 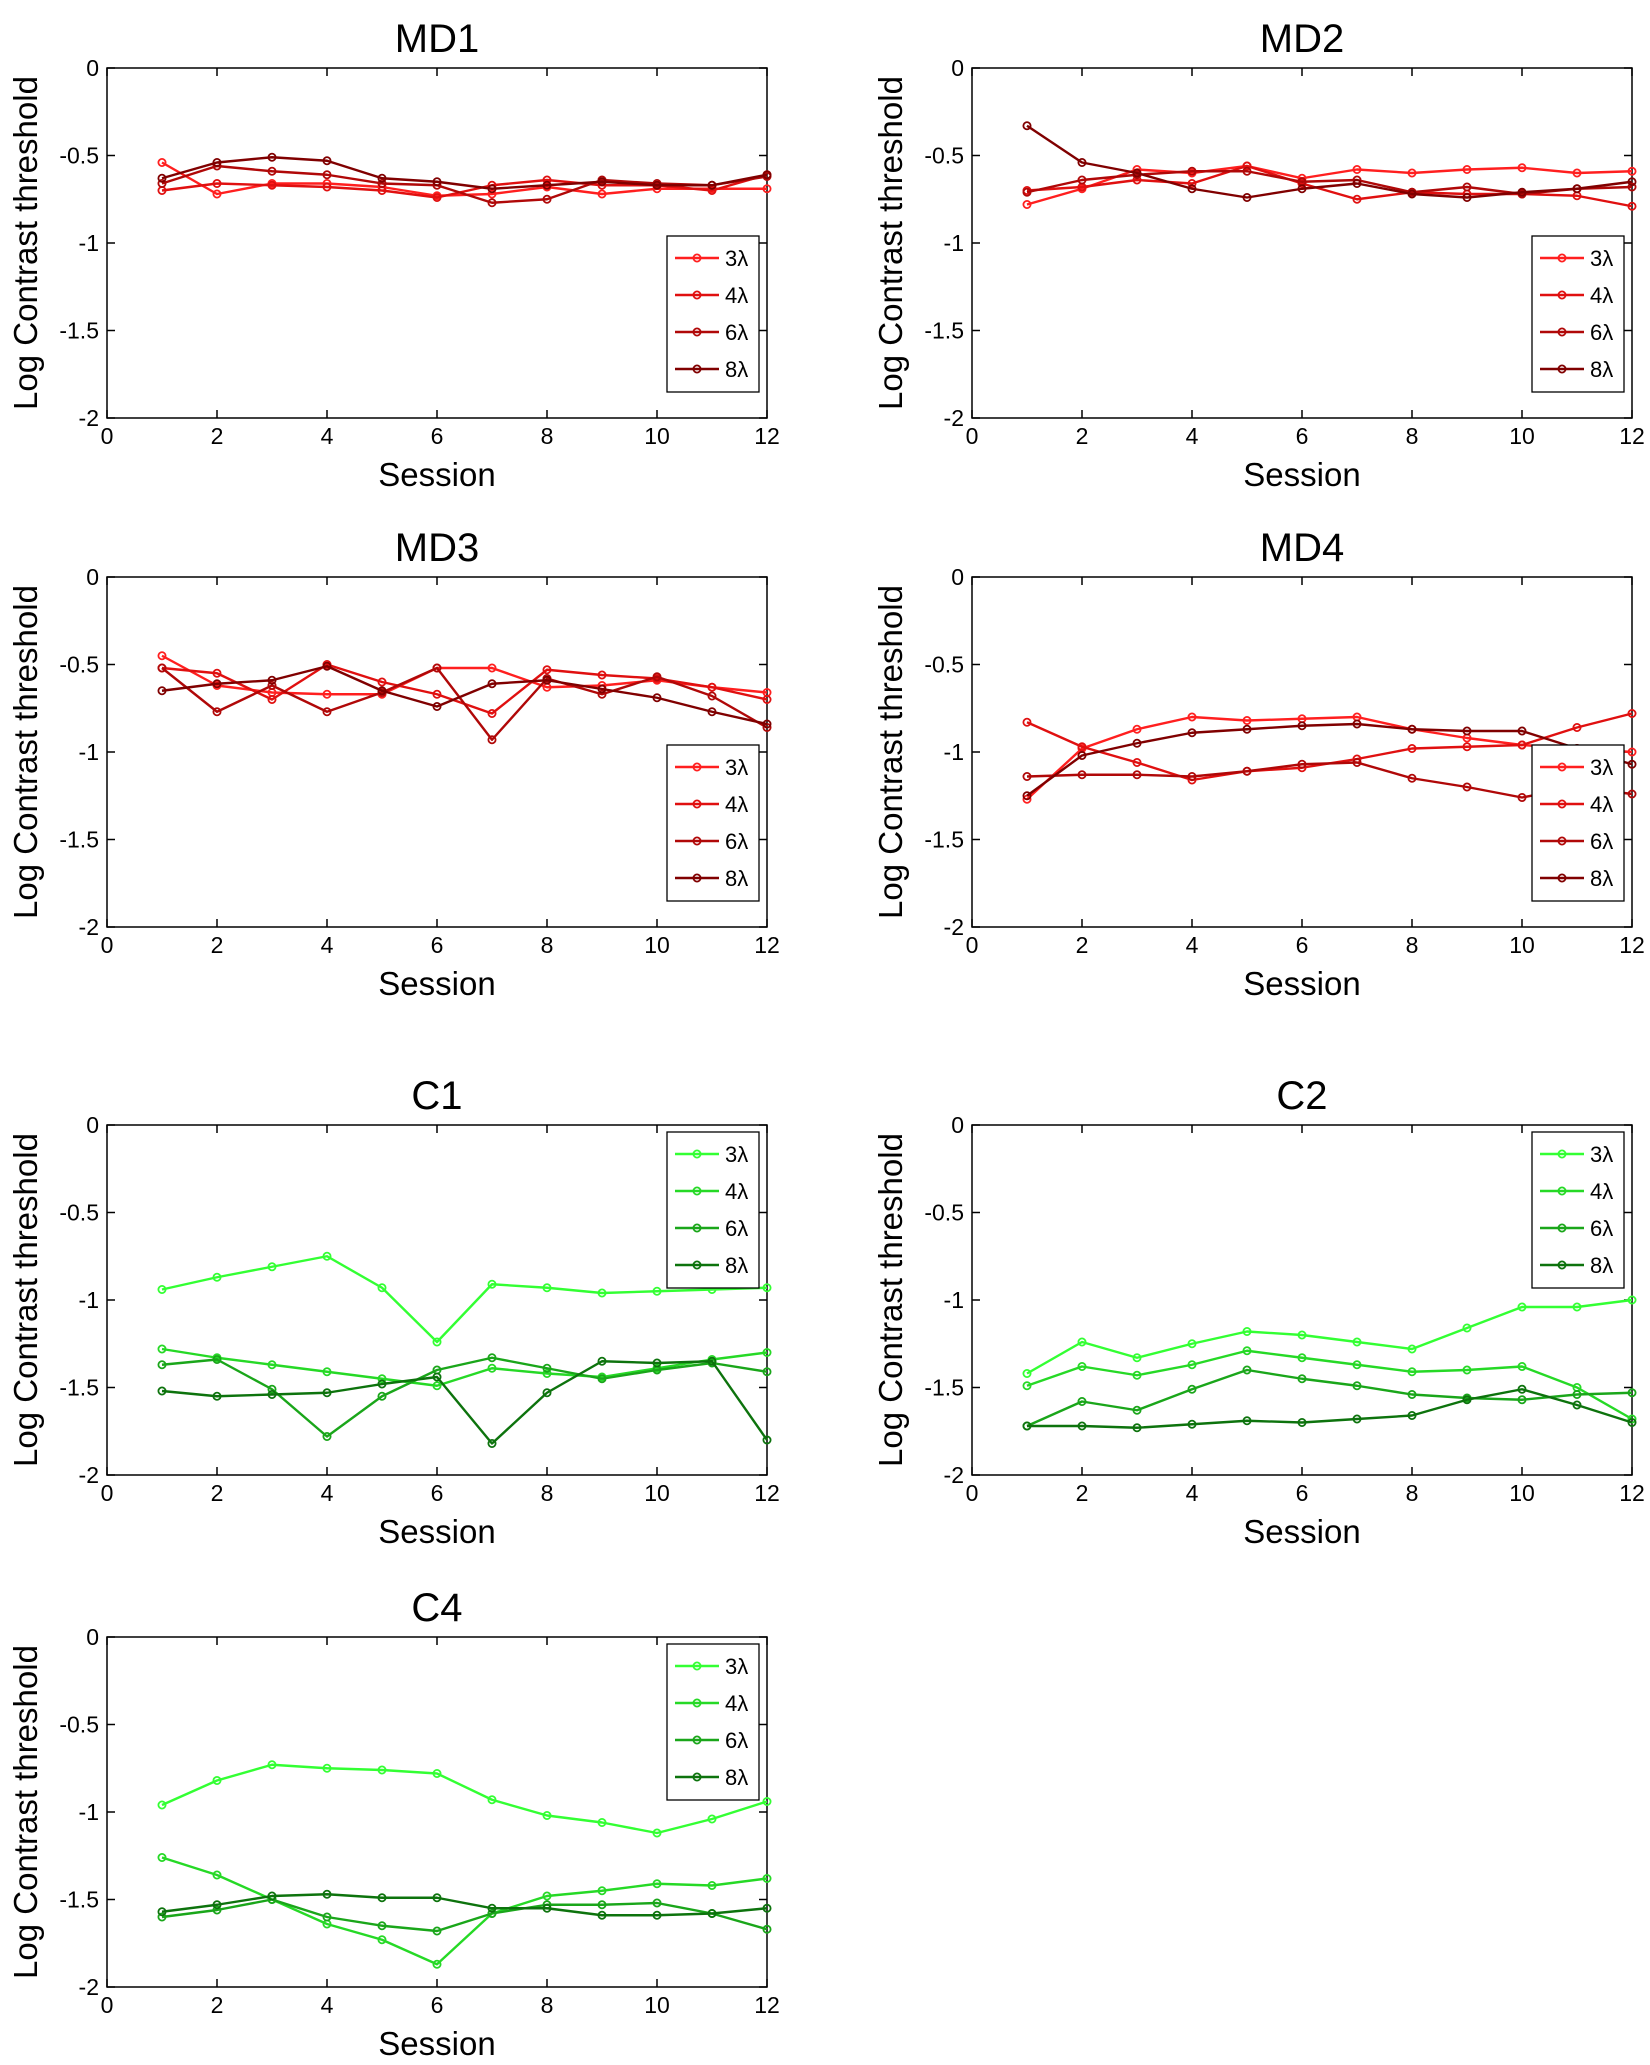 What do you see at coordinates (437, 436) in the screenshot?
I see `x-tick-label: 6` at bounding box center [437, 436].